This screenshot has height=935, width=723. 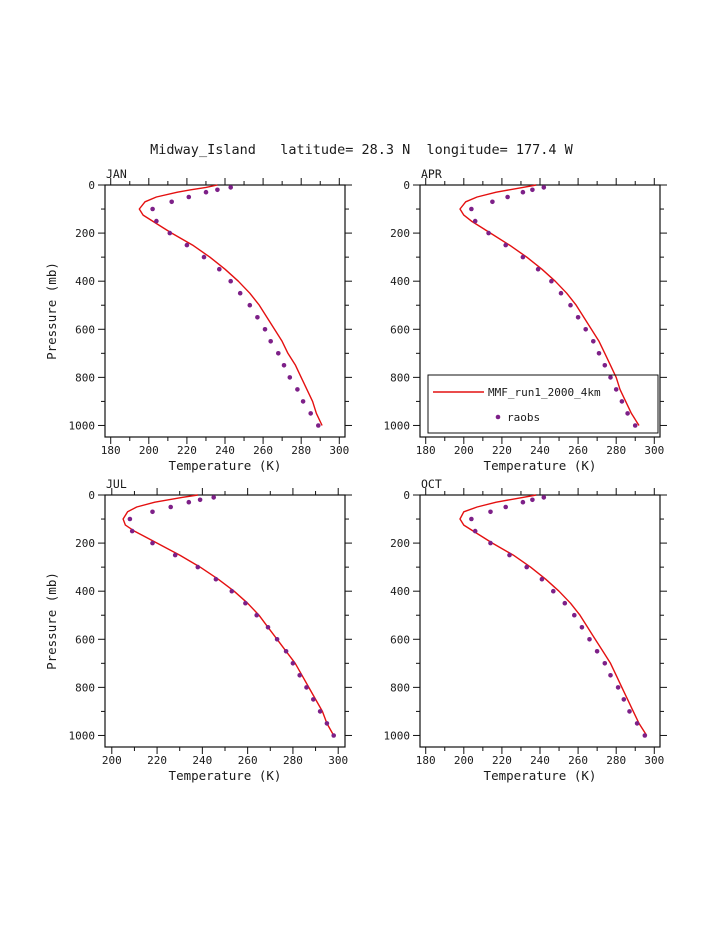 What do you see at coordinates (431, 174) in the screenshot?
I see `panel-title: APR` at bounding box center [431, 174].